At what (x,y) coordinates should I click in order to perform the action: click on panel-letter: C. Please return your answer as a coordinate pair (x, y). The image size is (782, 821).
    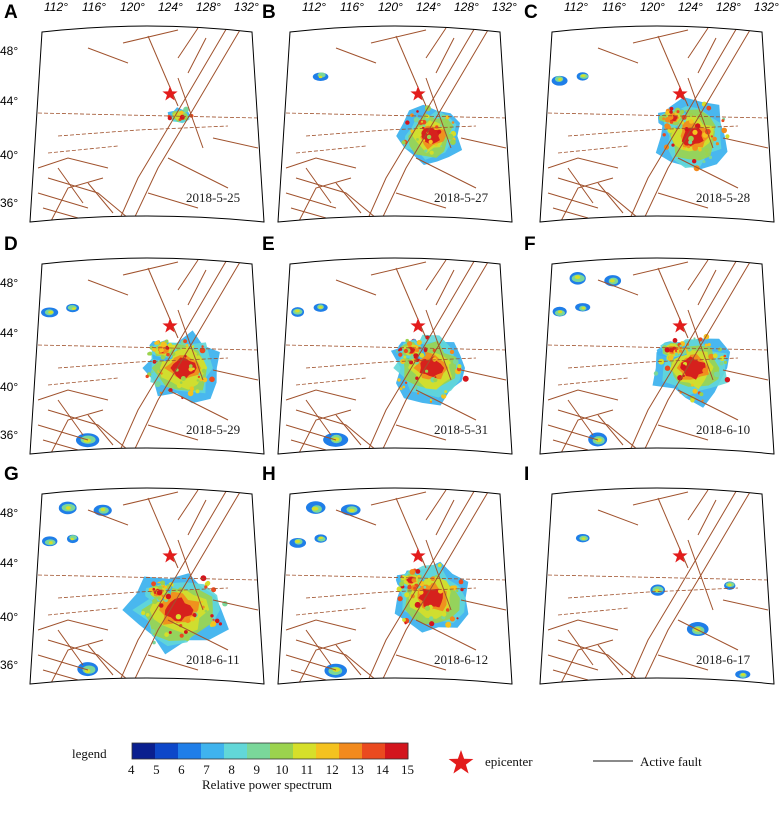
    Looking at the image, I should click on (531, 12).